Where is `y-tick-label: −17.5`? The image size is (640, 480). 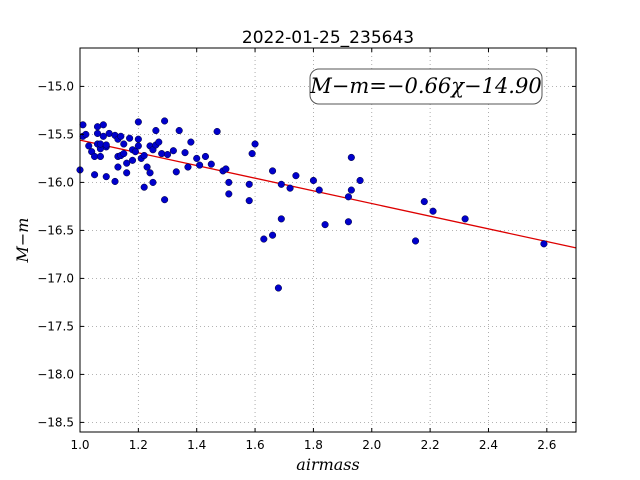 y-tick-label: −17.5 is located at coordinates (55, 326).